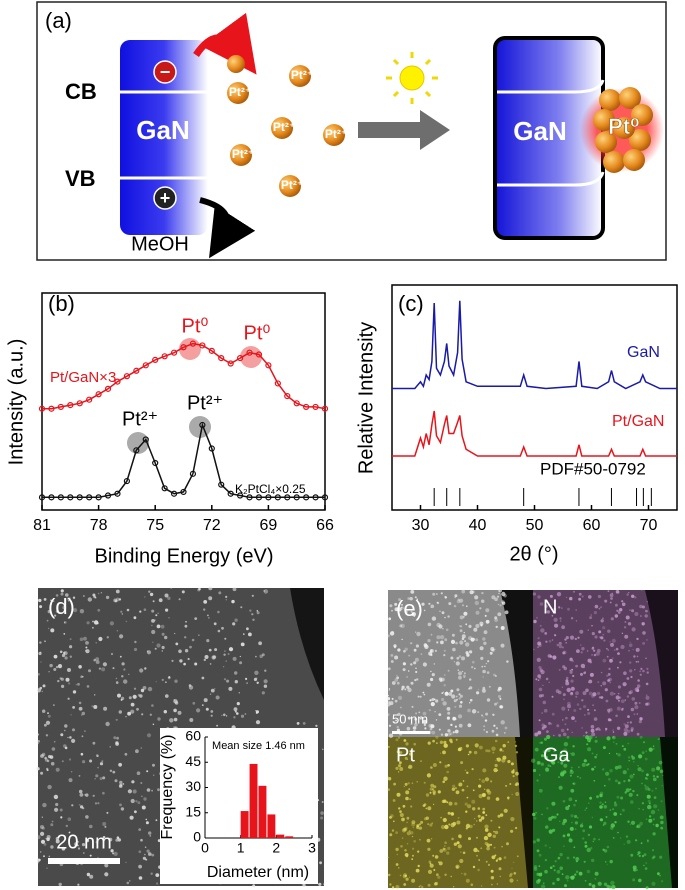 This screenshot has width=685, height=890. I want to click on panel-b: (b) Pt⁰ Pt⁰ Pt²⁺ Pt²⁺, so click(159, 372).